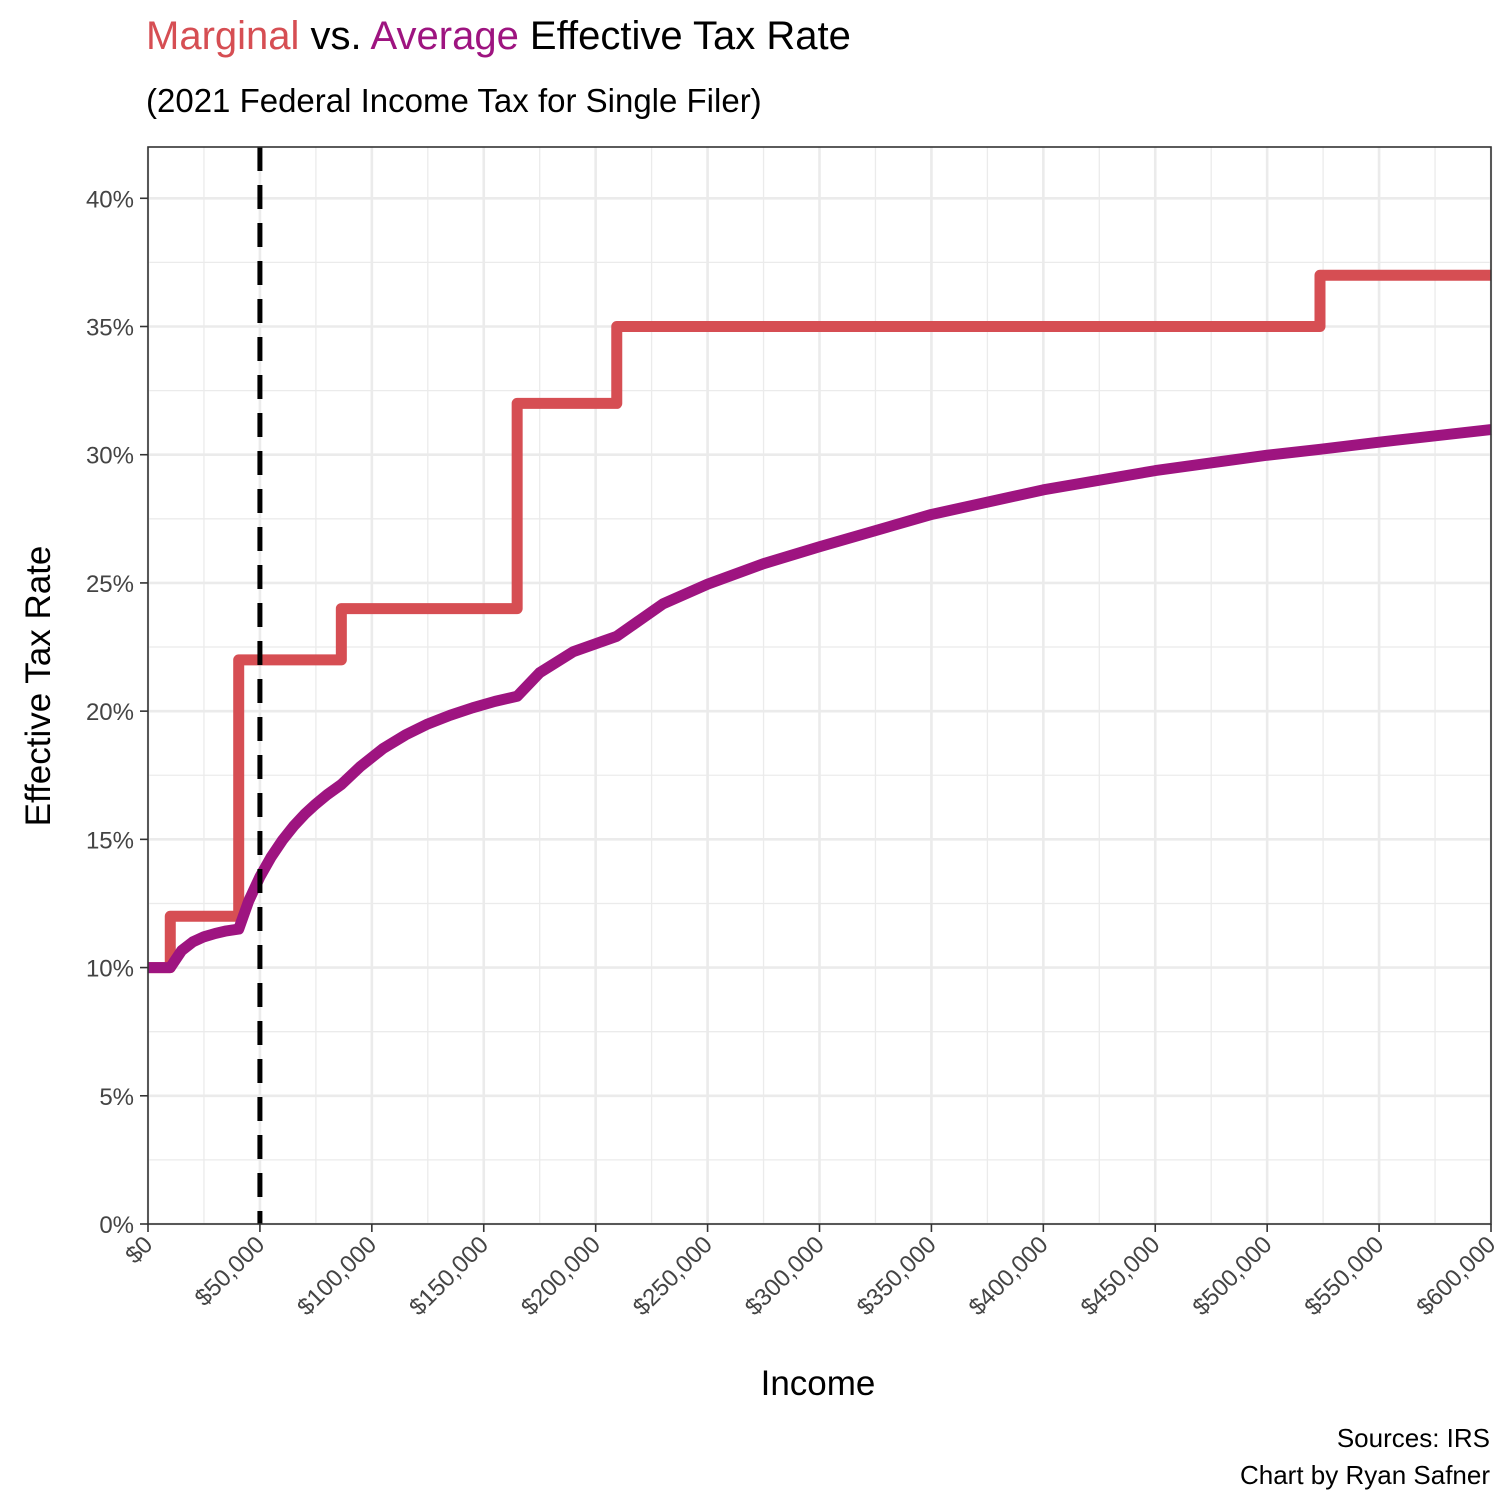  I want to click on y-tick-label: 5%, so click(116, 1097).